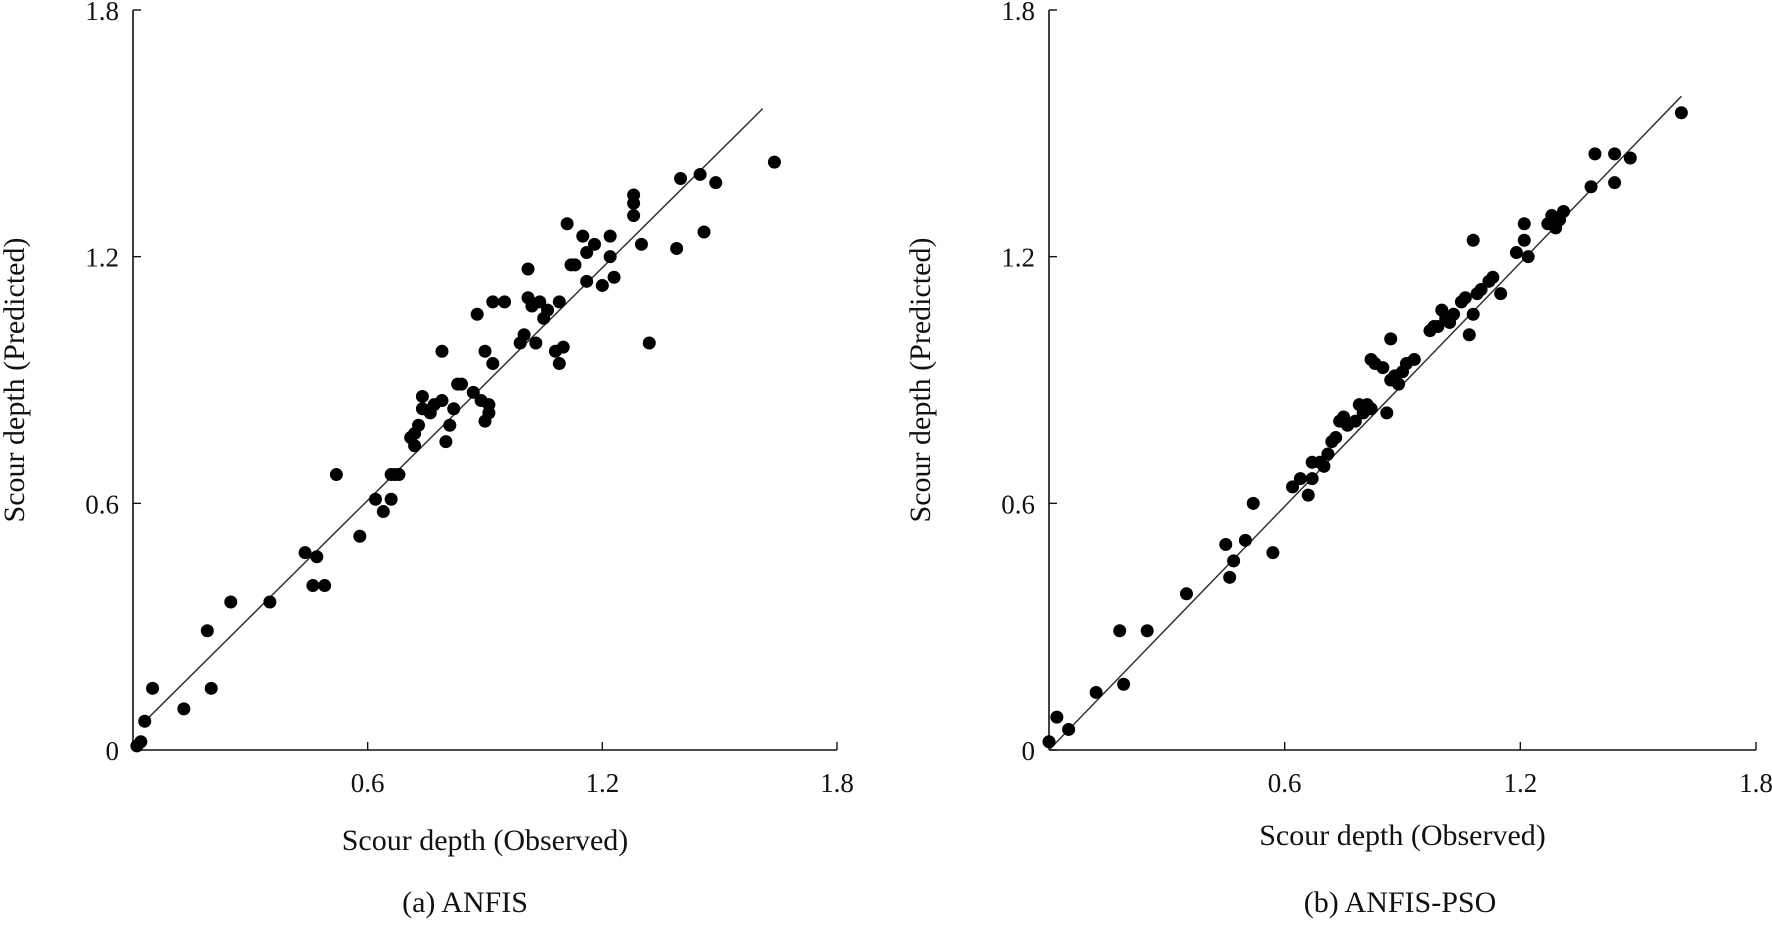 The image size is (1772, 925). Describe the element at coordinates (1018, 13) in the screenshot. I see `chart-b-y-tick-label: 1.8` at that location.